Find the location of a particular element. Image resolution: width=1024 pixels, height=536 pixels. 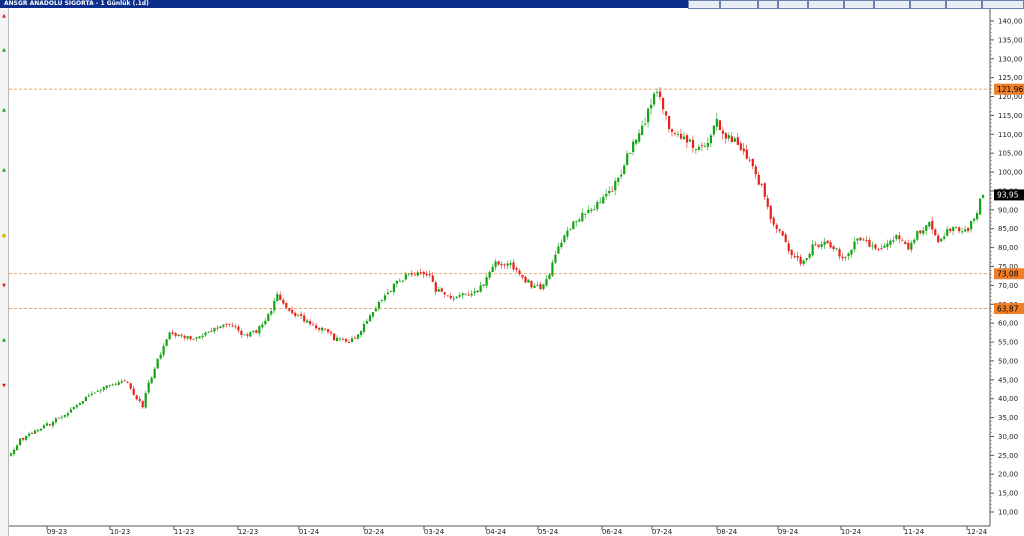

x-axis-tick-label: 07-24 is located at coordinates (662, 532).